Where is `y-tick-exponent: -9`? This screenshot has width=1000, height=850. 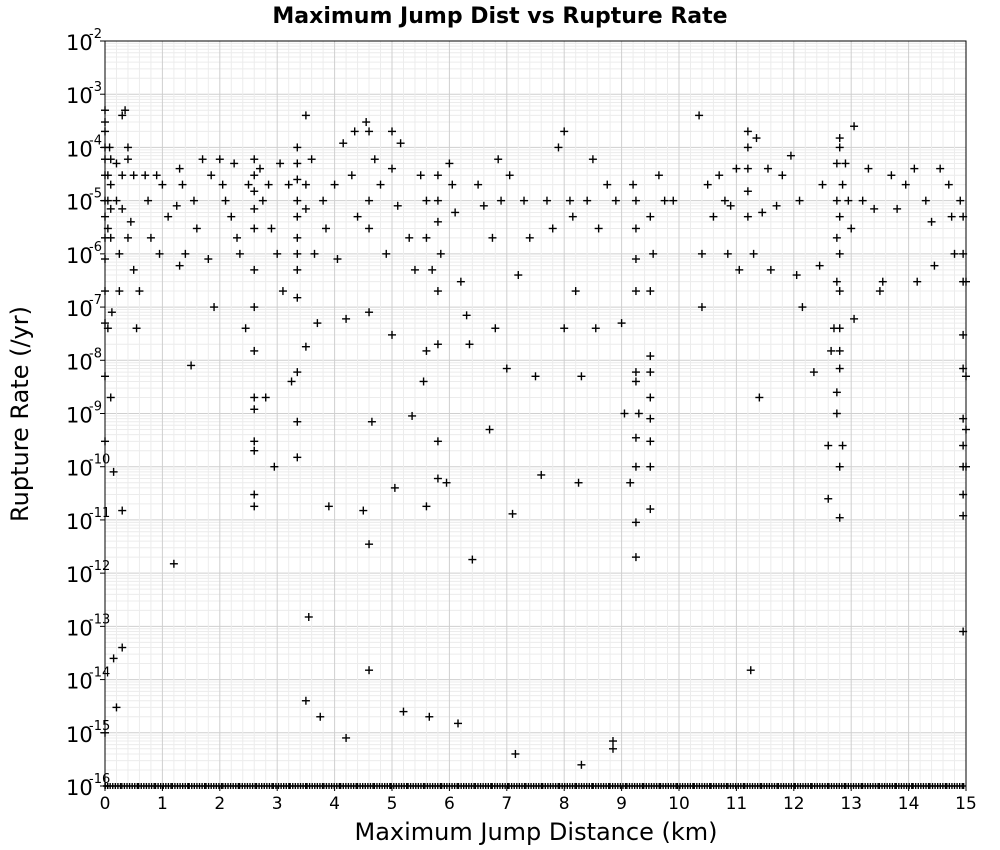
y-tick-exponent: -9 is located at coordinates (95, 407).